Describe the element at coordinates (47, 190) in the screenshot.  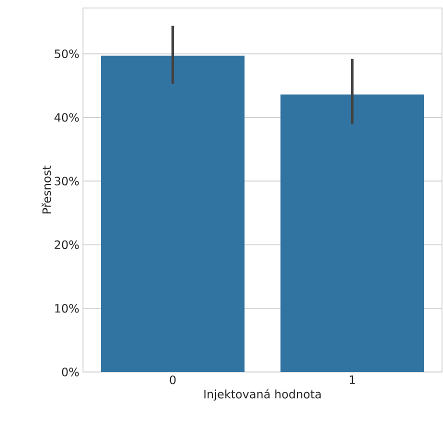
I see `y-axis-title: Přesnost` at that location.